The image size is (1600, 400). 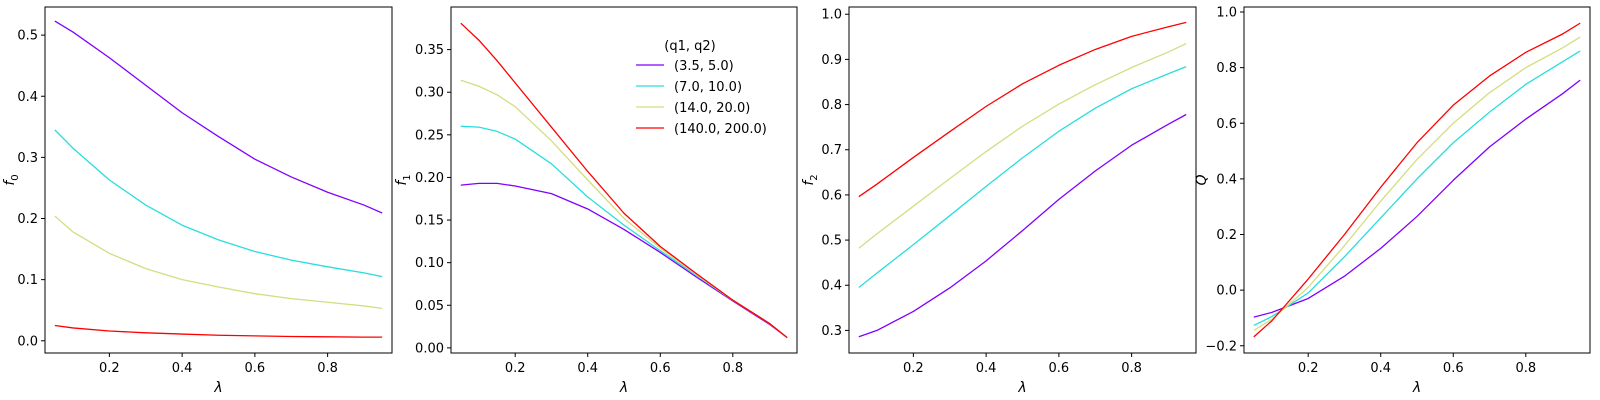 I want to click on y-tick-label: 0.15, so click(x=429, y=221).